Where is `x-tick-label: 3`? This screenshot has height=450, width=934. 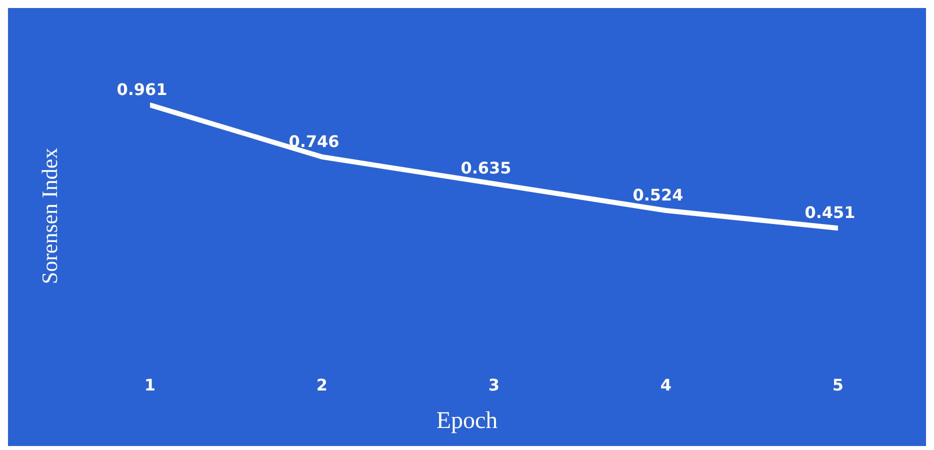 x-tick-label: 3 is located at coordinates (494, 384).